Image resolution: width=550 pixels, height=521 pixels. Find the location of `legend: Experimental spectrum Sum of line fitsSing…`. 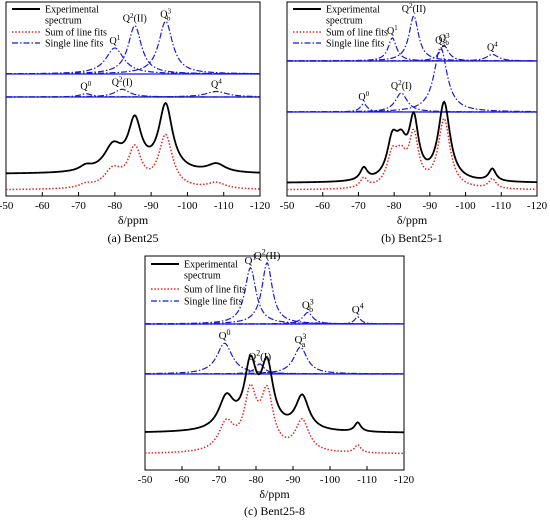

legend: Experimental spectrum Sum of line fitsSing… is located at coordinates (198, 284).